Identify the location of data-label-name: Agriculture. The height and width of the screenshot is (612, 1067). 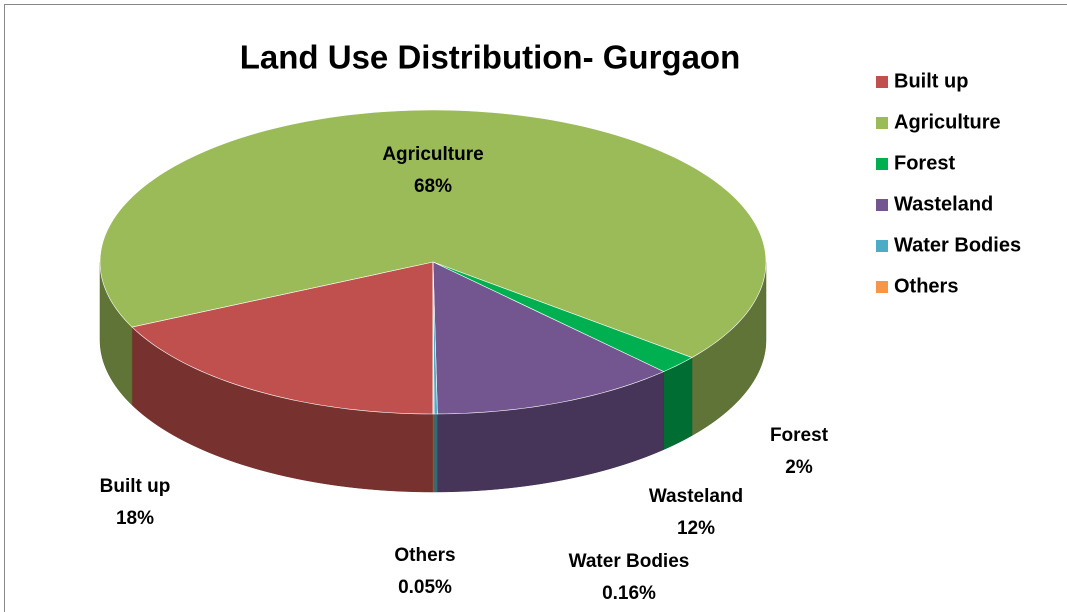
(432, 154).